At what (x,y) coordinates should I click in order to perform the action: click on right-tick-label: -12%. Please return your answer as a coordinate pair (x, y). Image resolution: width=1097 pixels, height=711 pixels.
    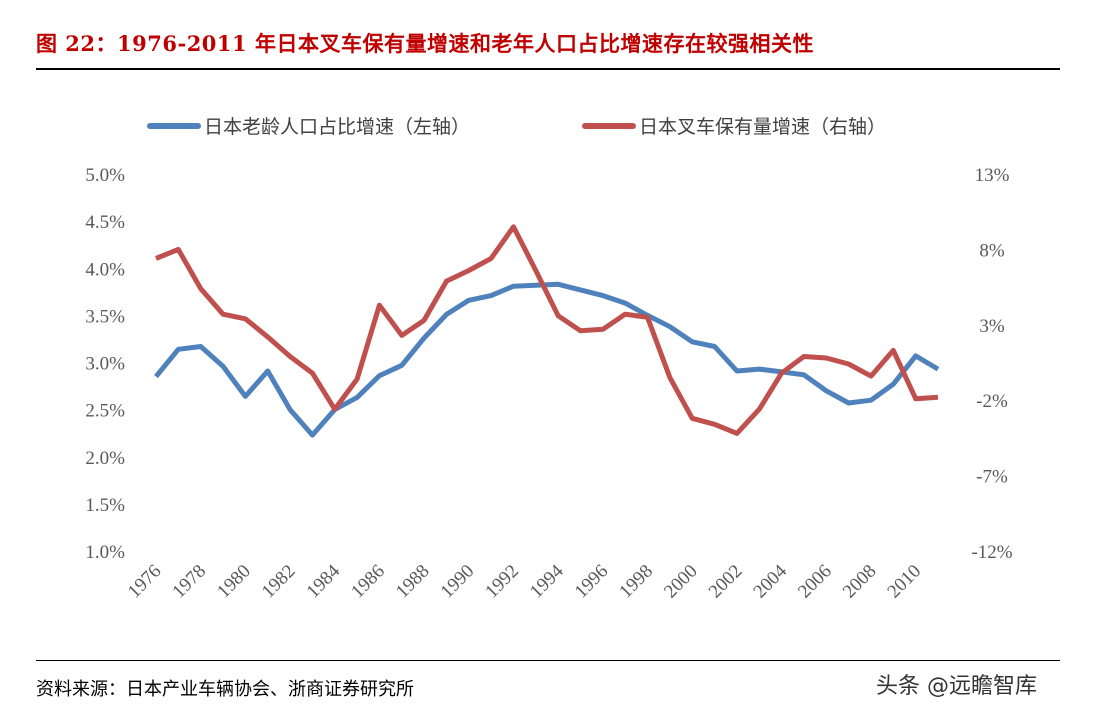
    Looking at the image, I should click on (991, 552).